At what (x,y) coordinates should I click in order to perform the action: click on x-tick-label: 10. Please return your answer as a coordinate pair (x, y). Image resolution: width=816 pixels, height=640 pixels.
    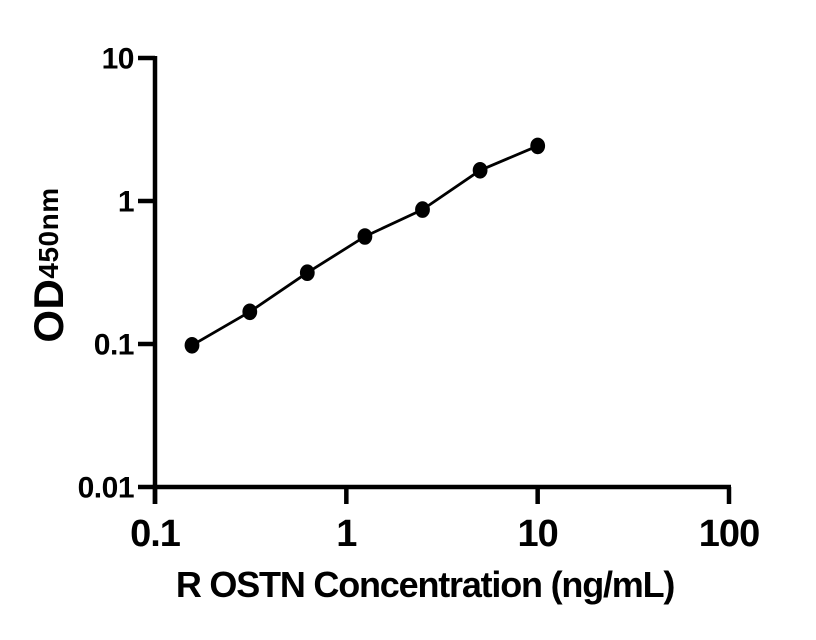
    Looking at the image, I should click on (538, 534).